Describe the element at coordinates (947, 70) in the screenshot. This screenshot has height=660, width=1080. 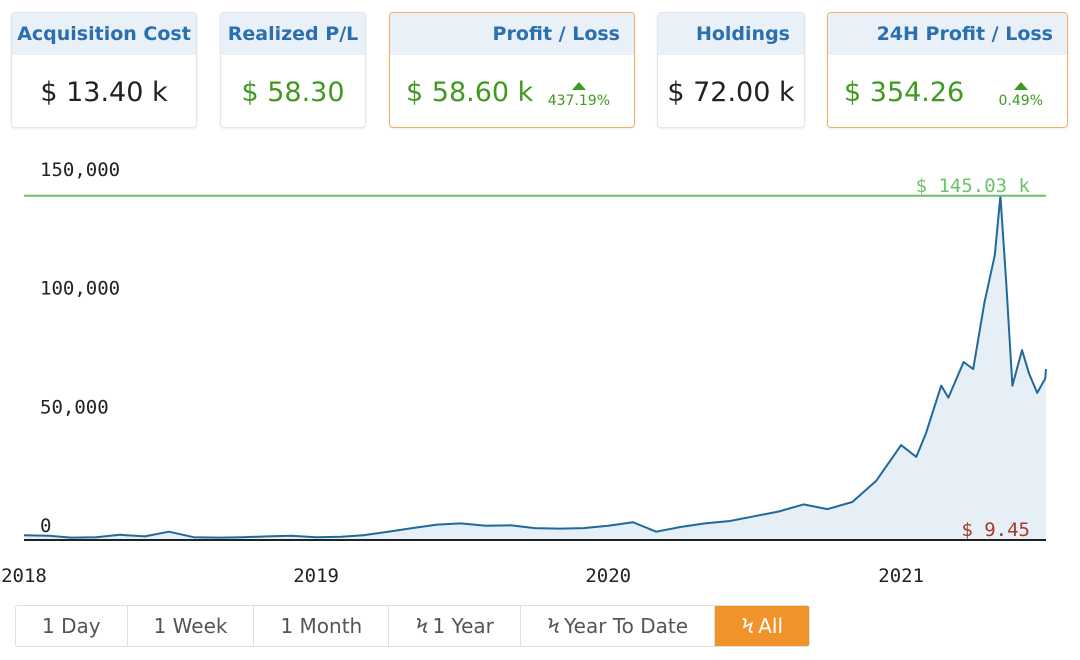
I see `24h-profit-loss-card: 24H Profit / Loss $ 354.26 0.49%` at that location.